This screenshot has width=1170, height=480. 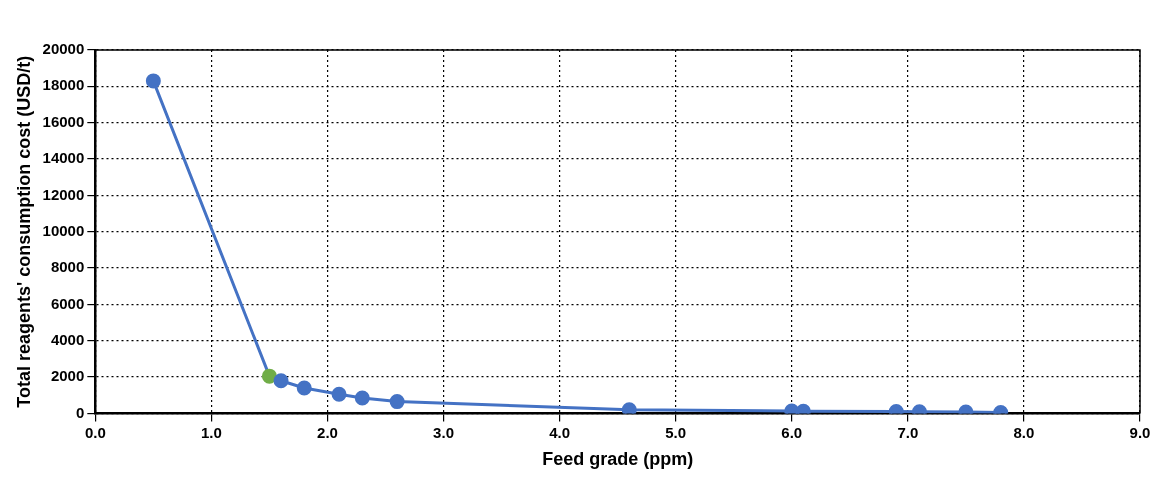 I want to click on y-tick-label: 6000, so click(x=67, y=303).